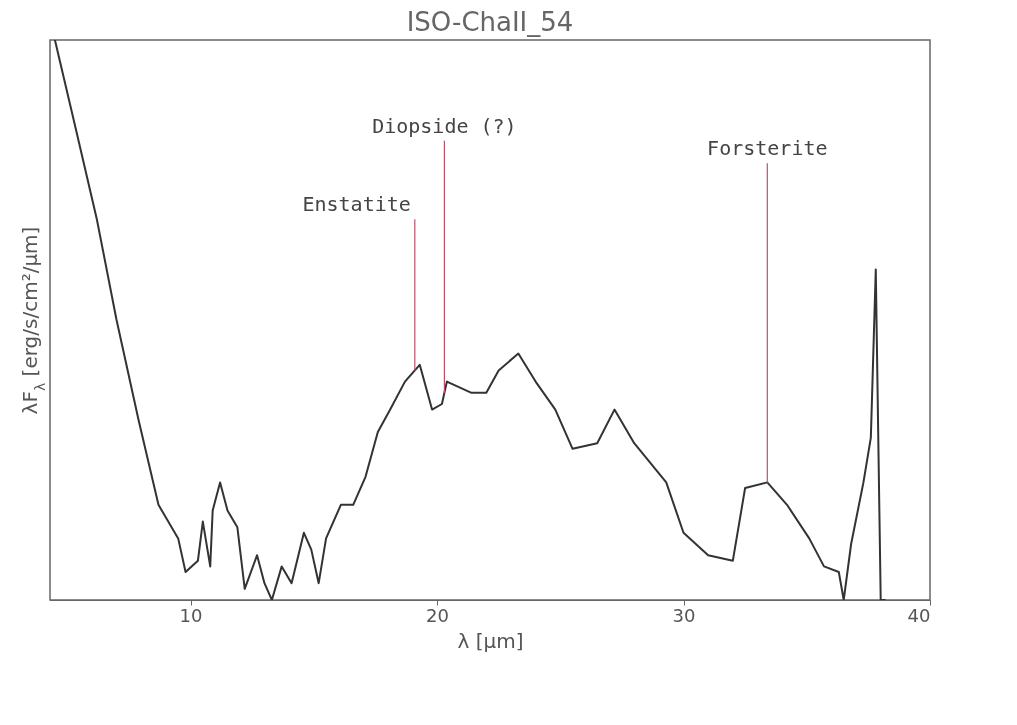  I want to click on annotation: Forsterite, so click(767, 148).